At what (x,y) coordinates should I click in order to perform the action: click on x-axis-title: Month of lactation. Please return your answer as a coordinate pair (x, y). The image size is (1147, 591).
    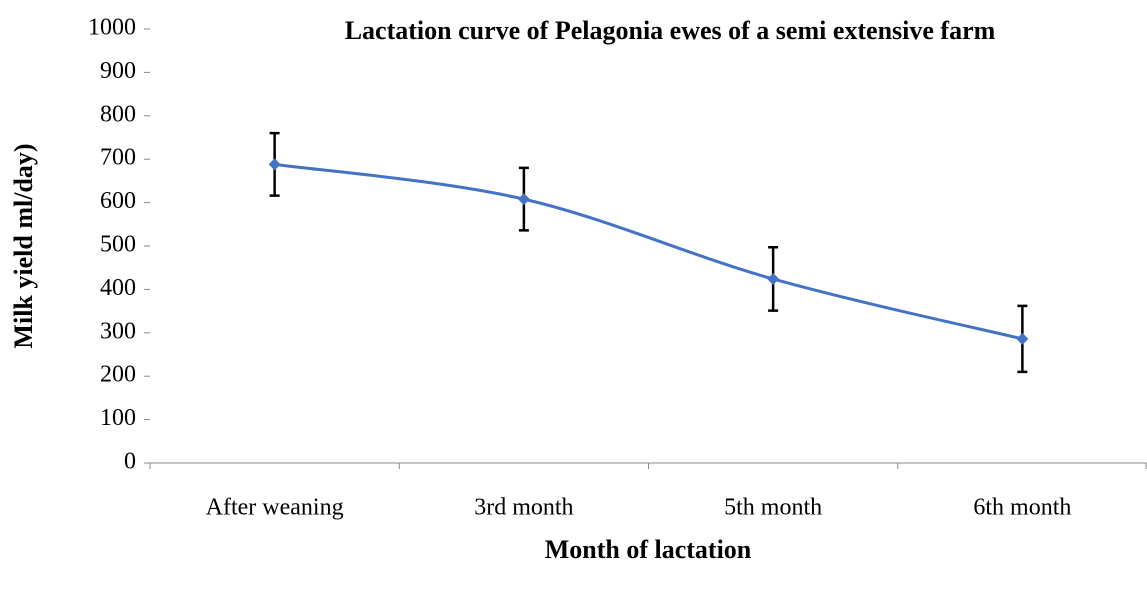
    Looking at the image, I should click on (648, 549).